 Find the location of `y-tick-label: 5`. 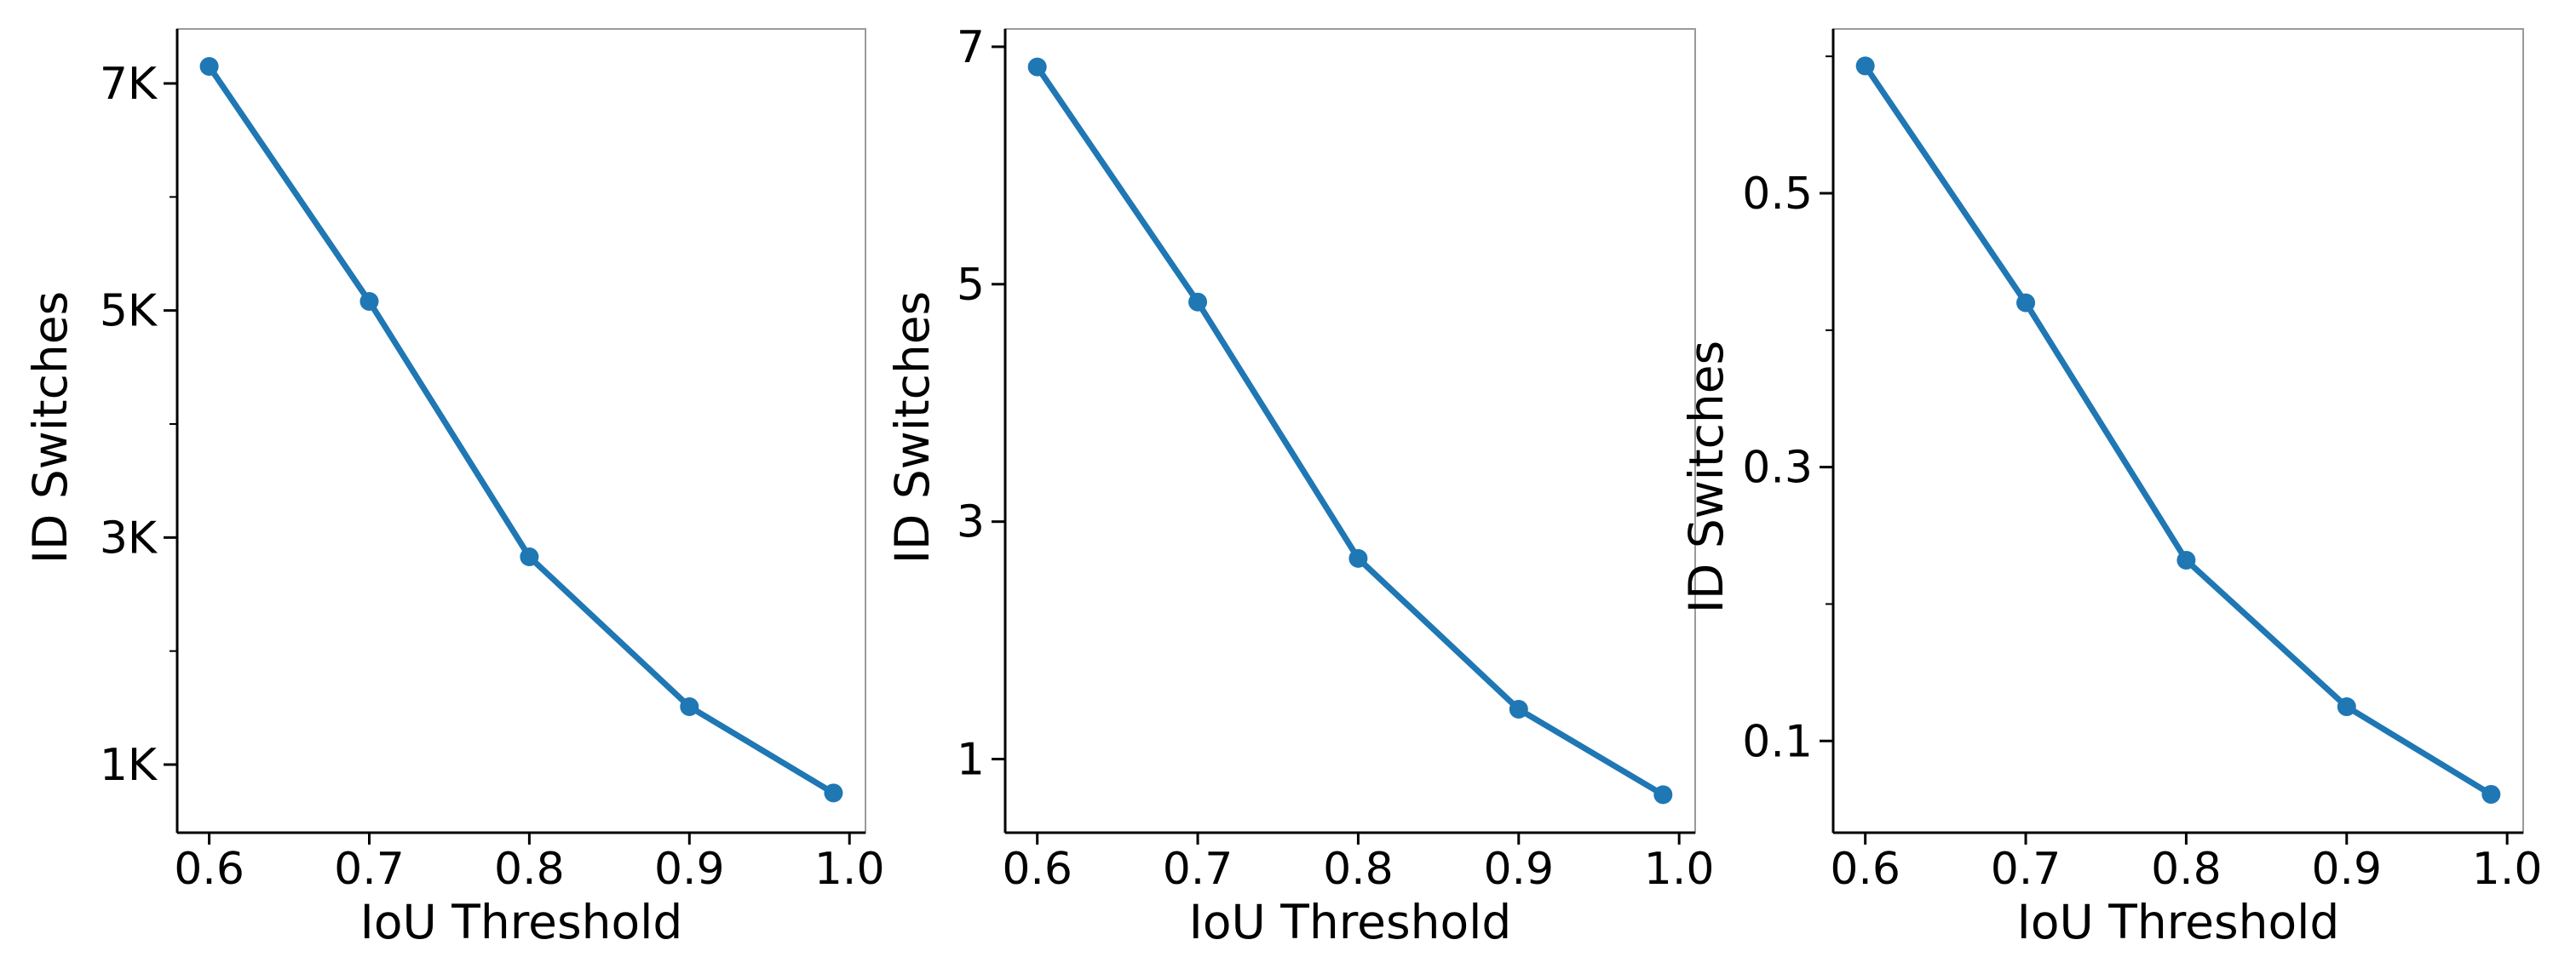

y-tick-label: 5 is located at coordinates (971, 285).